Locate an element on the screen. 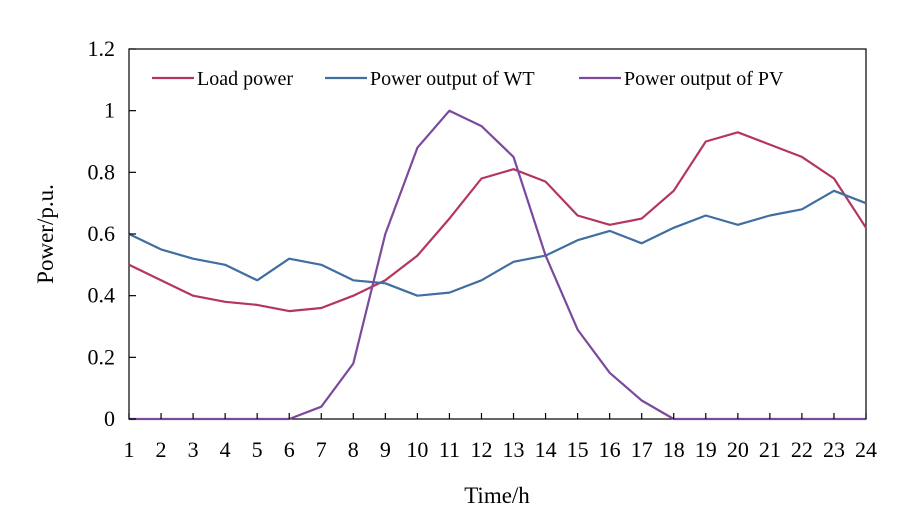  x-tick-label: 11 is located at coordinates (449, 449).